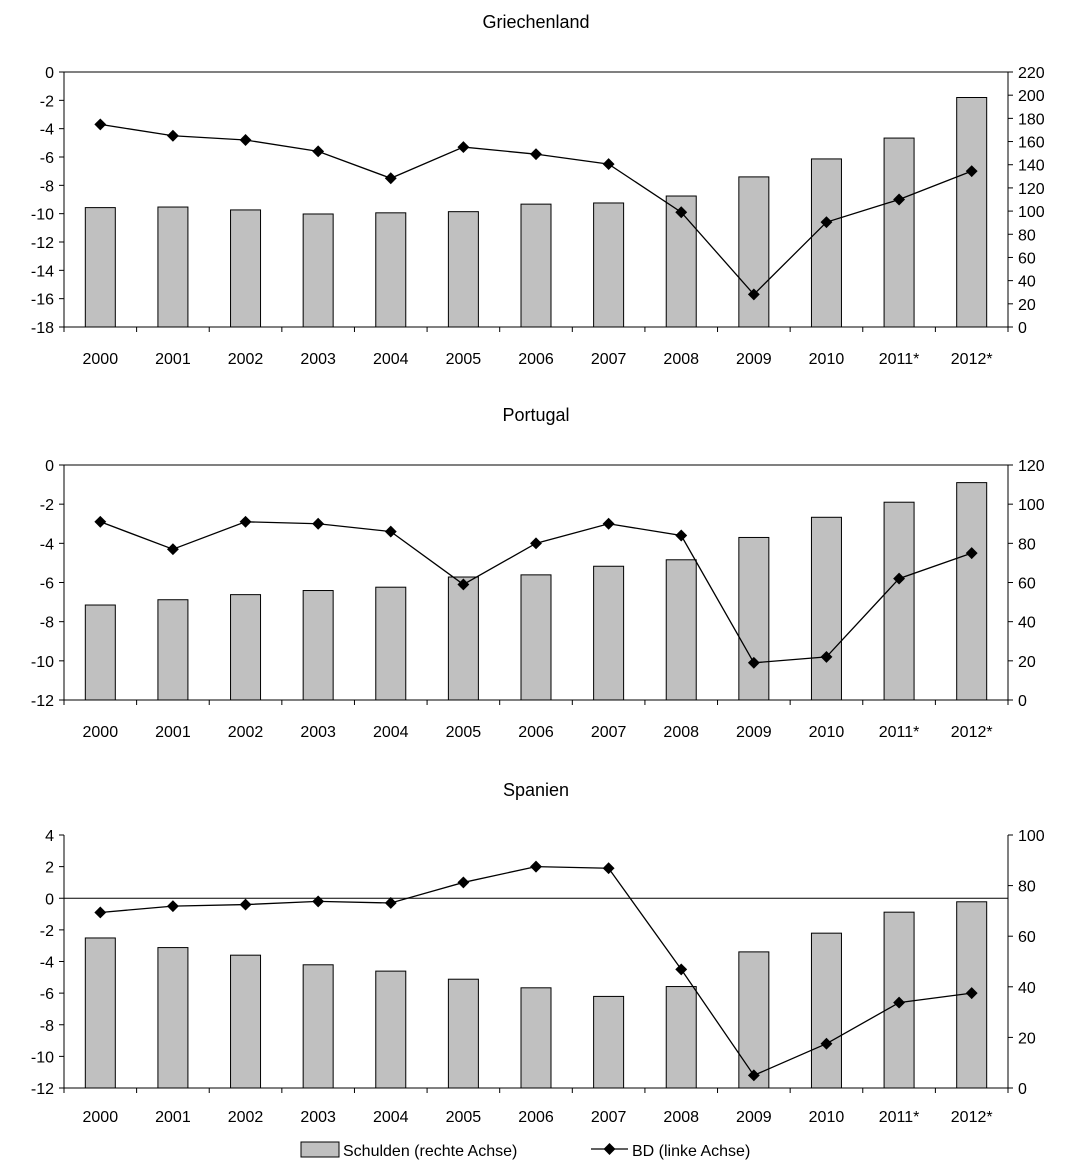 The image size is (1070, 1173). Describe the element at coordinates (972, 732) in the screenshot. I see `x-tick-label: 2012*` at that location.